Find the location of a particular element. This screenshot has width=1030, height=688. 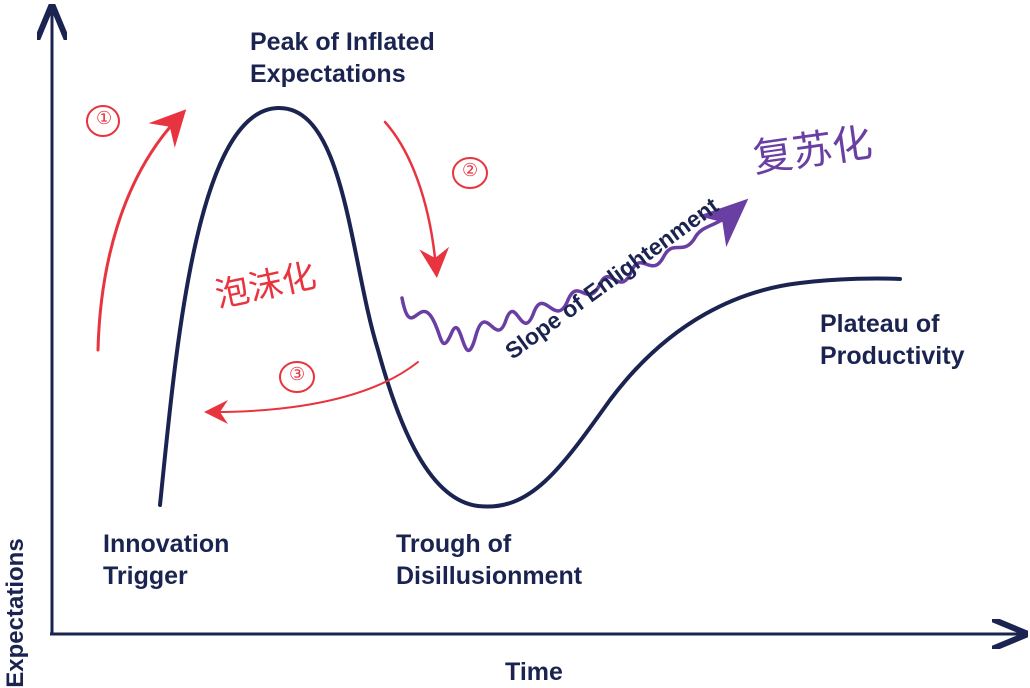

label-peak: Peak of Inflated Expectations is located at coordinates (342, 58).